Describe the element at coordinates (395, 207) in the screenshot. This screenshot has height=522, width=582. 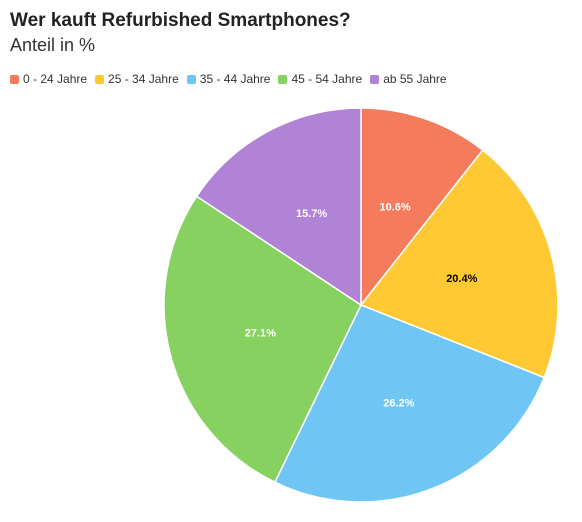
I see `slice-data-label: 10.6%` at that location.